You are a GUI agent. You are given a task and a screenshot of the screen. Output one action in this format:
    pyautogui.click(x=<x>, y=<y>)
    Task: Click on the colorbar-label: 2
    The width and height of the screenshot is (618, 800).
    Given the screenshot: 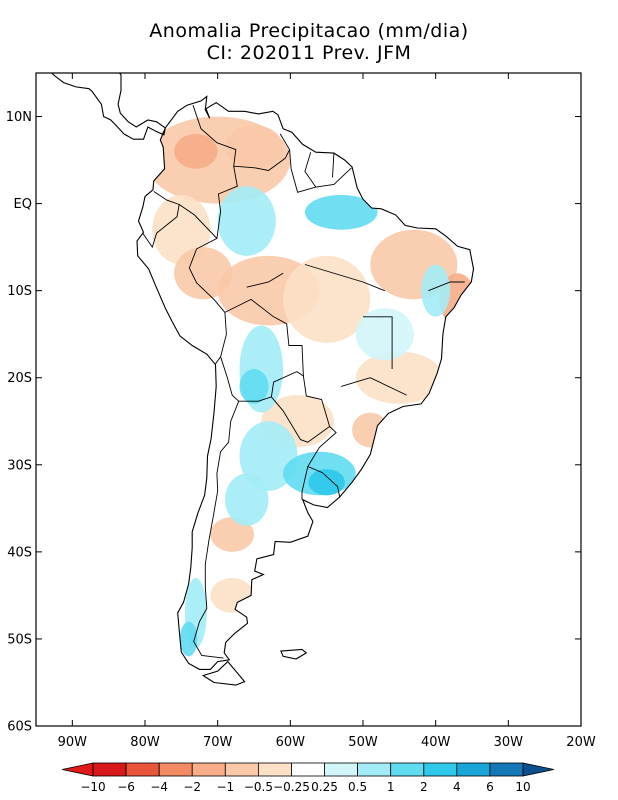 What is the action you would take?
    pyautogui.click(x=424, y=787)
    